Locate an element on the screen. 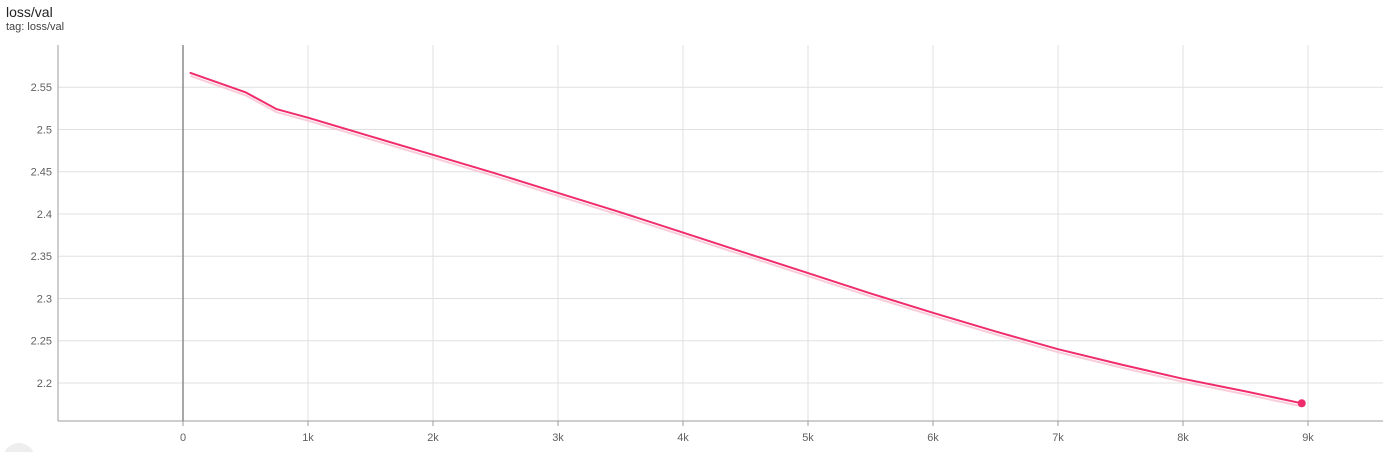 The height and width of the screenshot is (452, 1383). y-tick-label: 2.5 is located at coordinates (44, 130).